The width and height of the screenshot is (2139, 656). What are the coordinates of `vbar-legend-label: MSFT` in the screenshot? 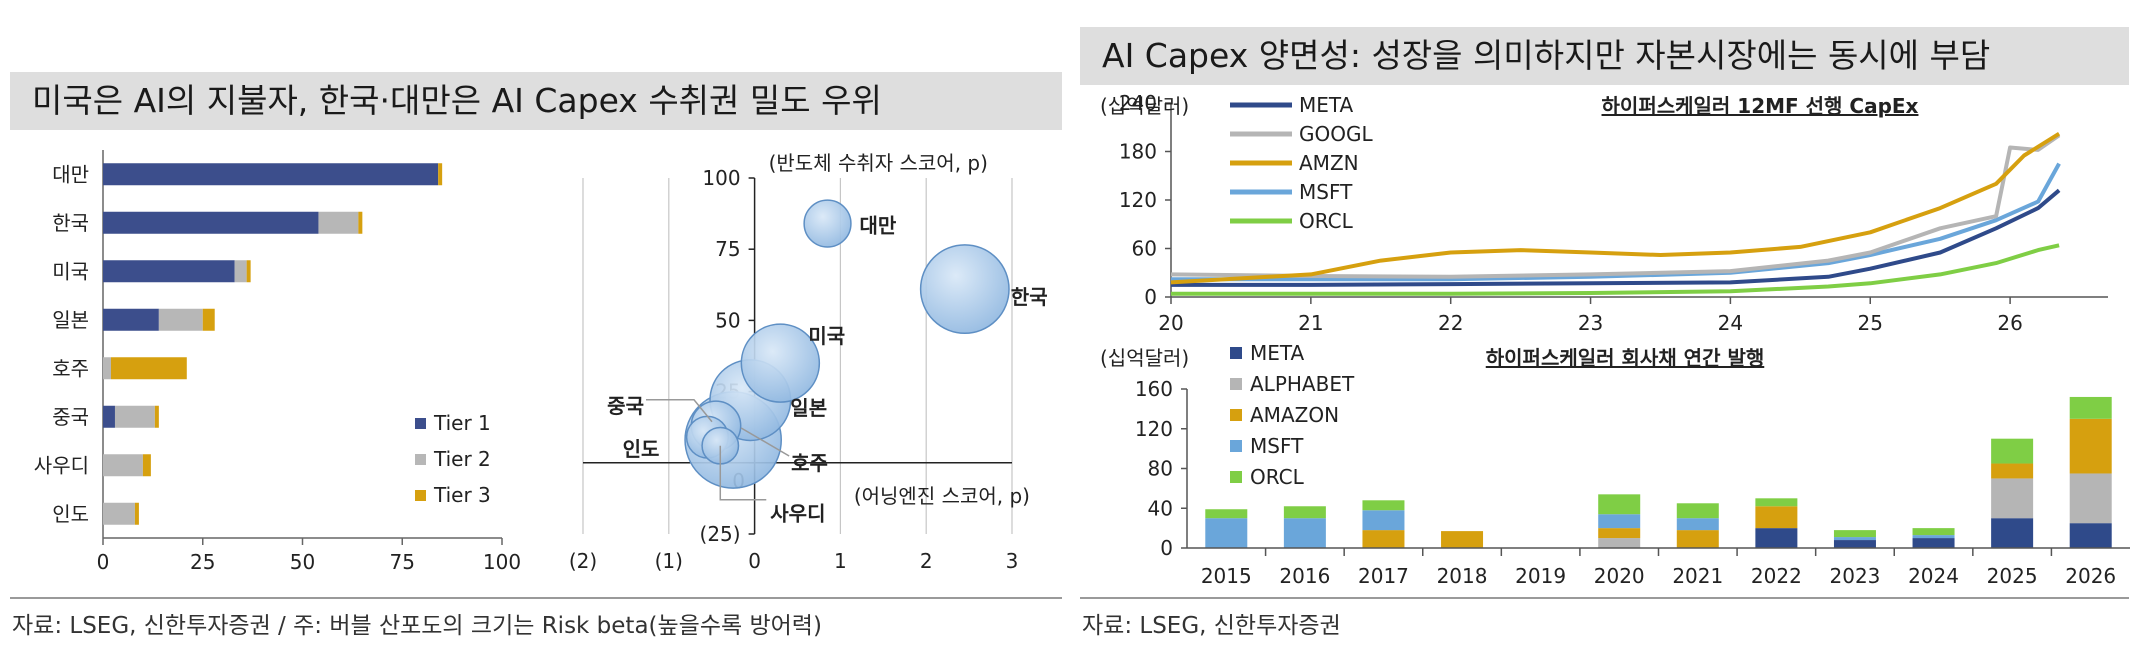 It's located at (1277, 446).